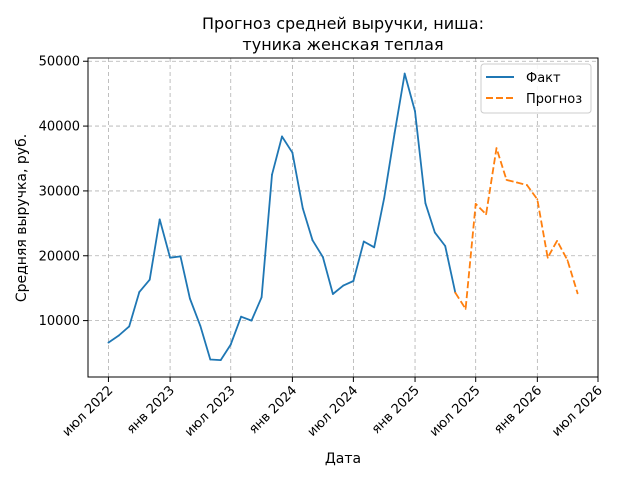  What do you see at coordinates (22, 218) in the screenshot?
I see `y-axis-label: Средняя выручка, руб.` at bounding box center [22, 218].